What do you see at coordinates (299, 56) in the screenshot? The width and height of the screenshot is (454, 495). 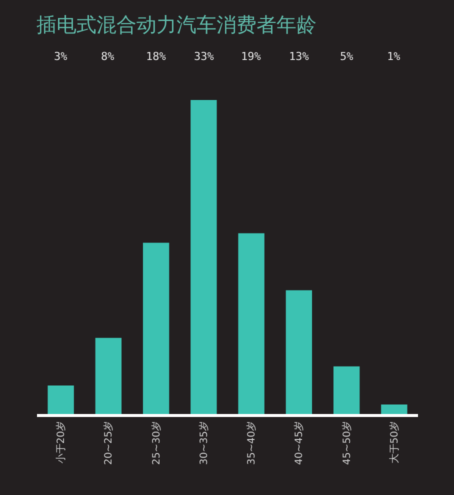 I see `data-label: 13%` at bounding box center [299, 56].